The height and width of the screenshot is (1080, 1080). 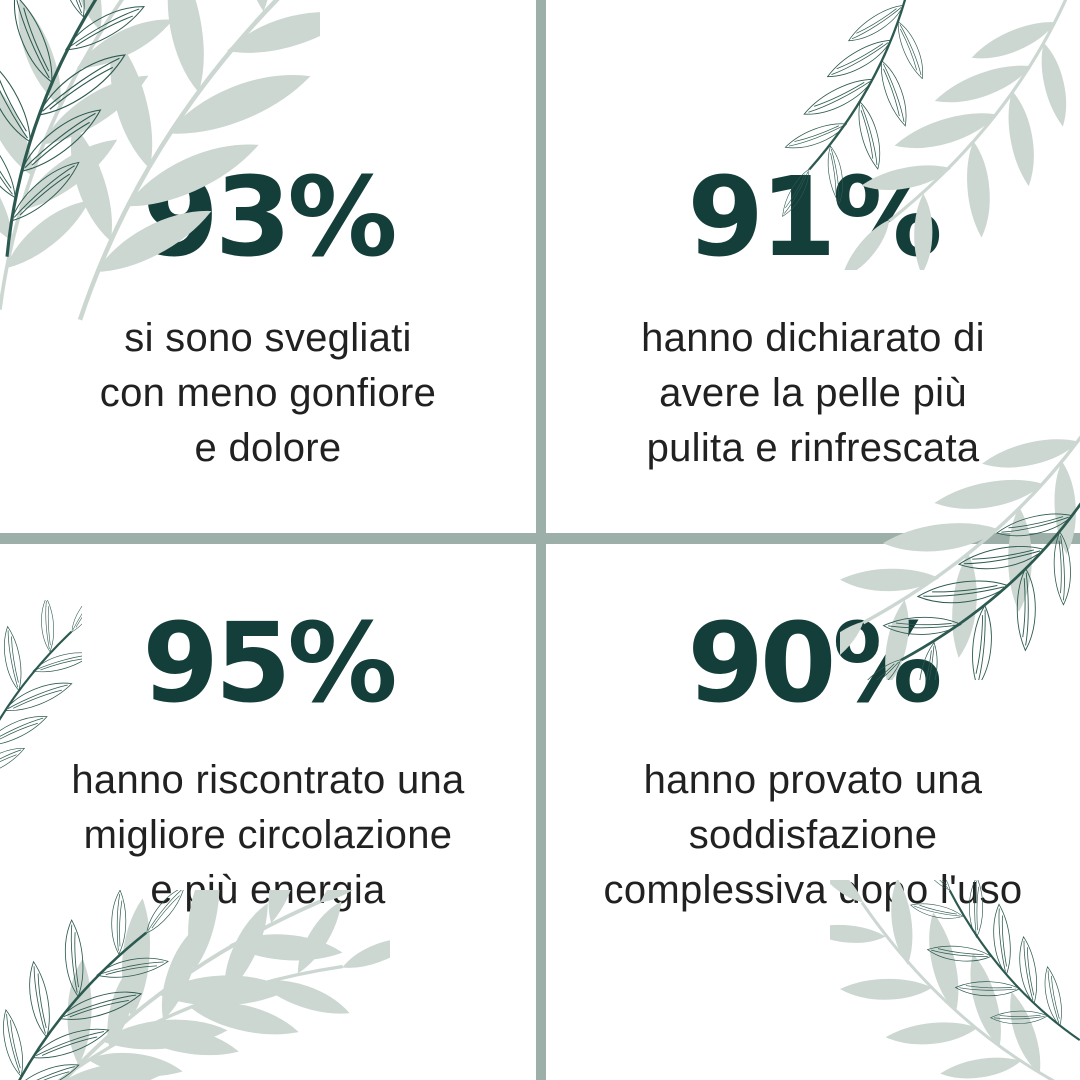 I want to click on stat-caption-line: avere la pelle più, so click(x=813, y=393).